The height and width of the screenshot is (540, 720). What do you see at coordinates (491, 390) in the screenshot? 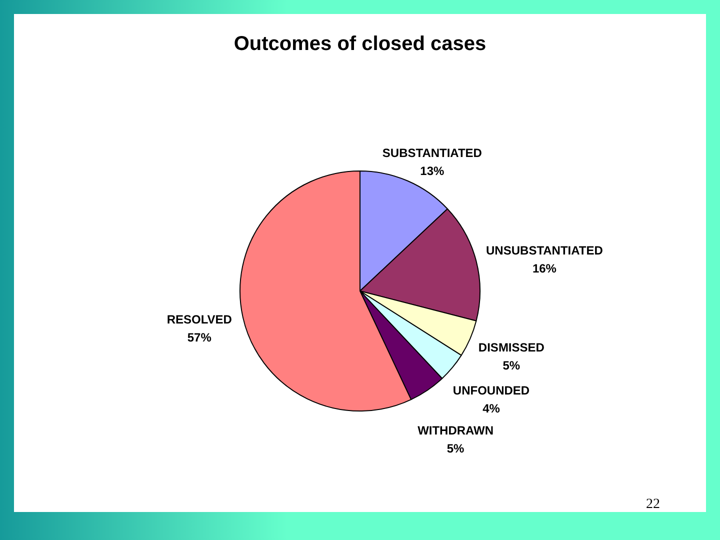
I see `slice-label: UNFOUNDED` at bounding box center [491, 390].